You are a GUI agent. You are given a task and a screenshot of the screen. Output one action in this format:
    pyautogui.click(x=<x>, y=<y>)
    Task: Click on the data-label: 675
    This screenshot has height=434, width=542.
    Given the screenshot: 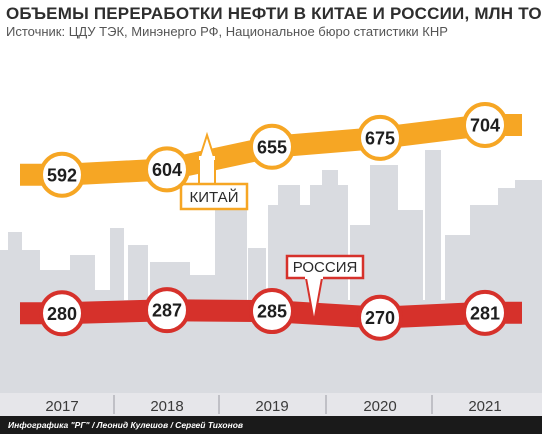 What is the action you would take?
    pyautogui.click(x=380, y=138)
    